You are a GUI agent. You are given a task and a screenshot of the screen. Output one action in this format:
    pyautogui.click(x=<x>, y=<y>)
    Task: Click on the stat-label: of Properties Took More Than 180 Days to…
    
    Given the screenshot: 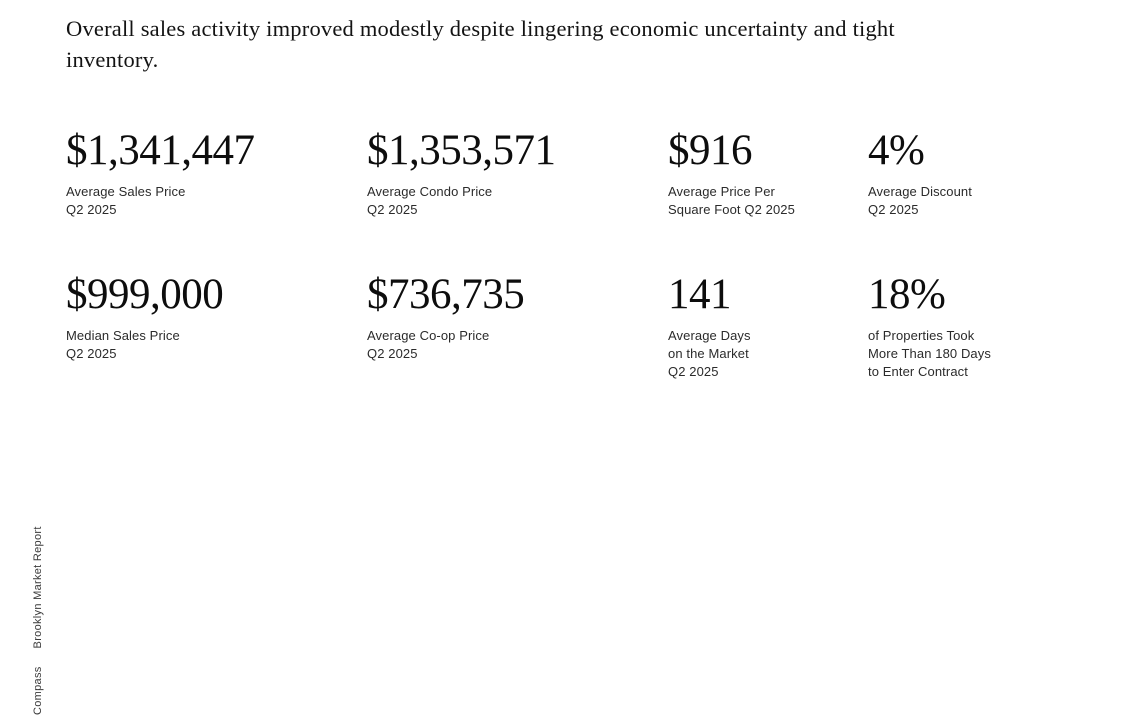 What is the action you would take?
    pyautogui.click(x=929, y=354)
    